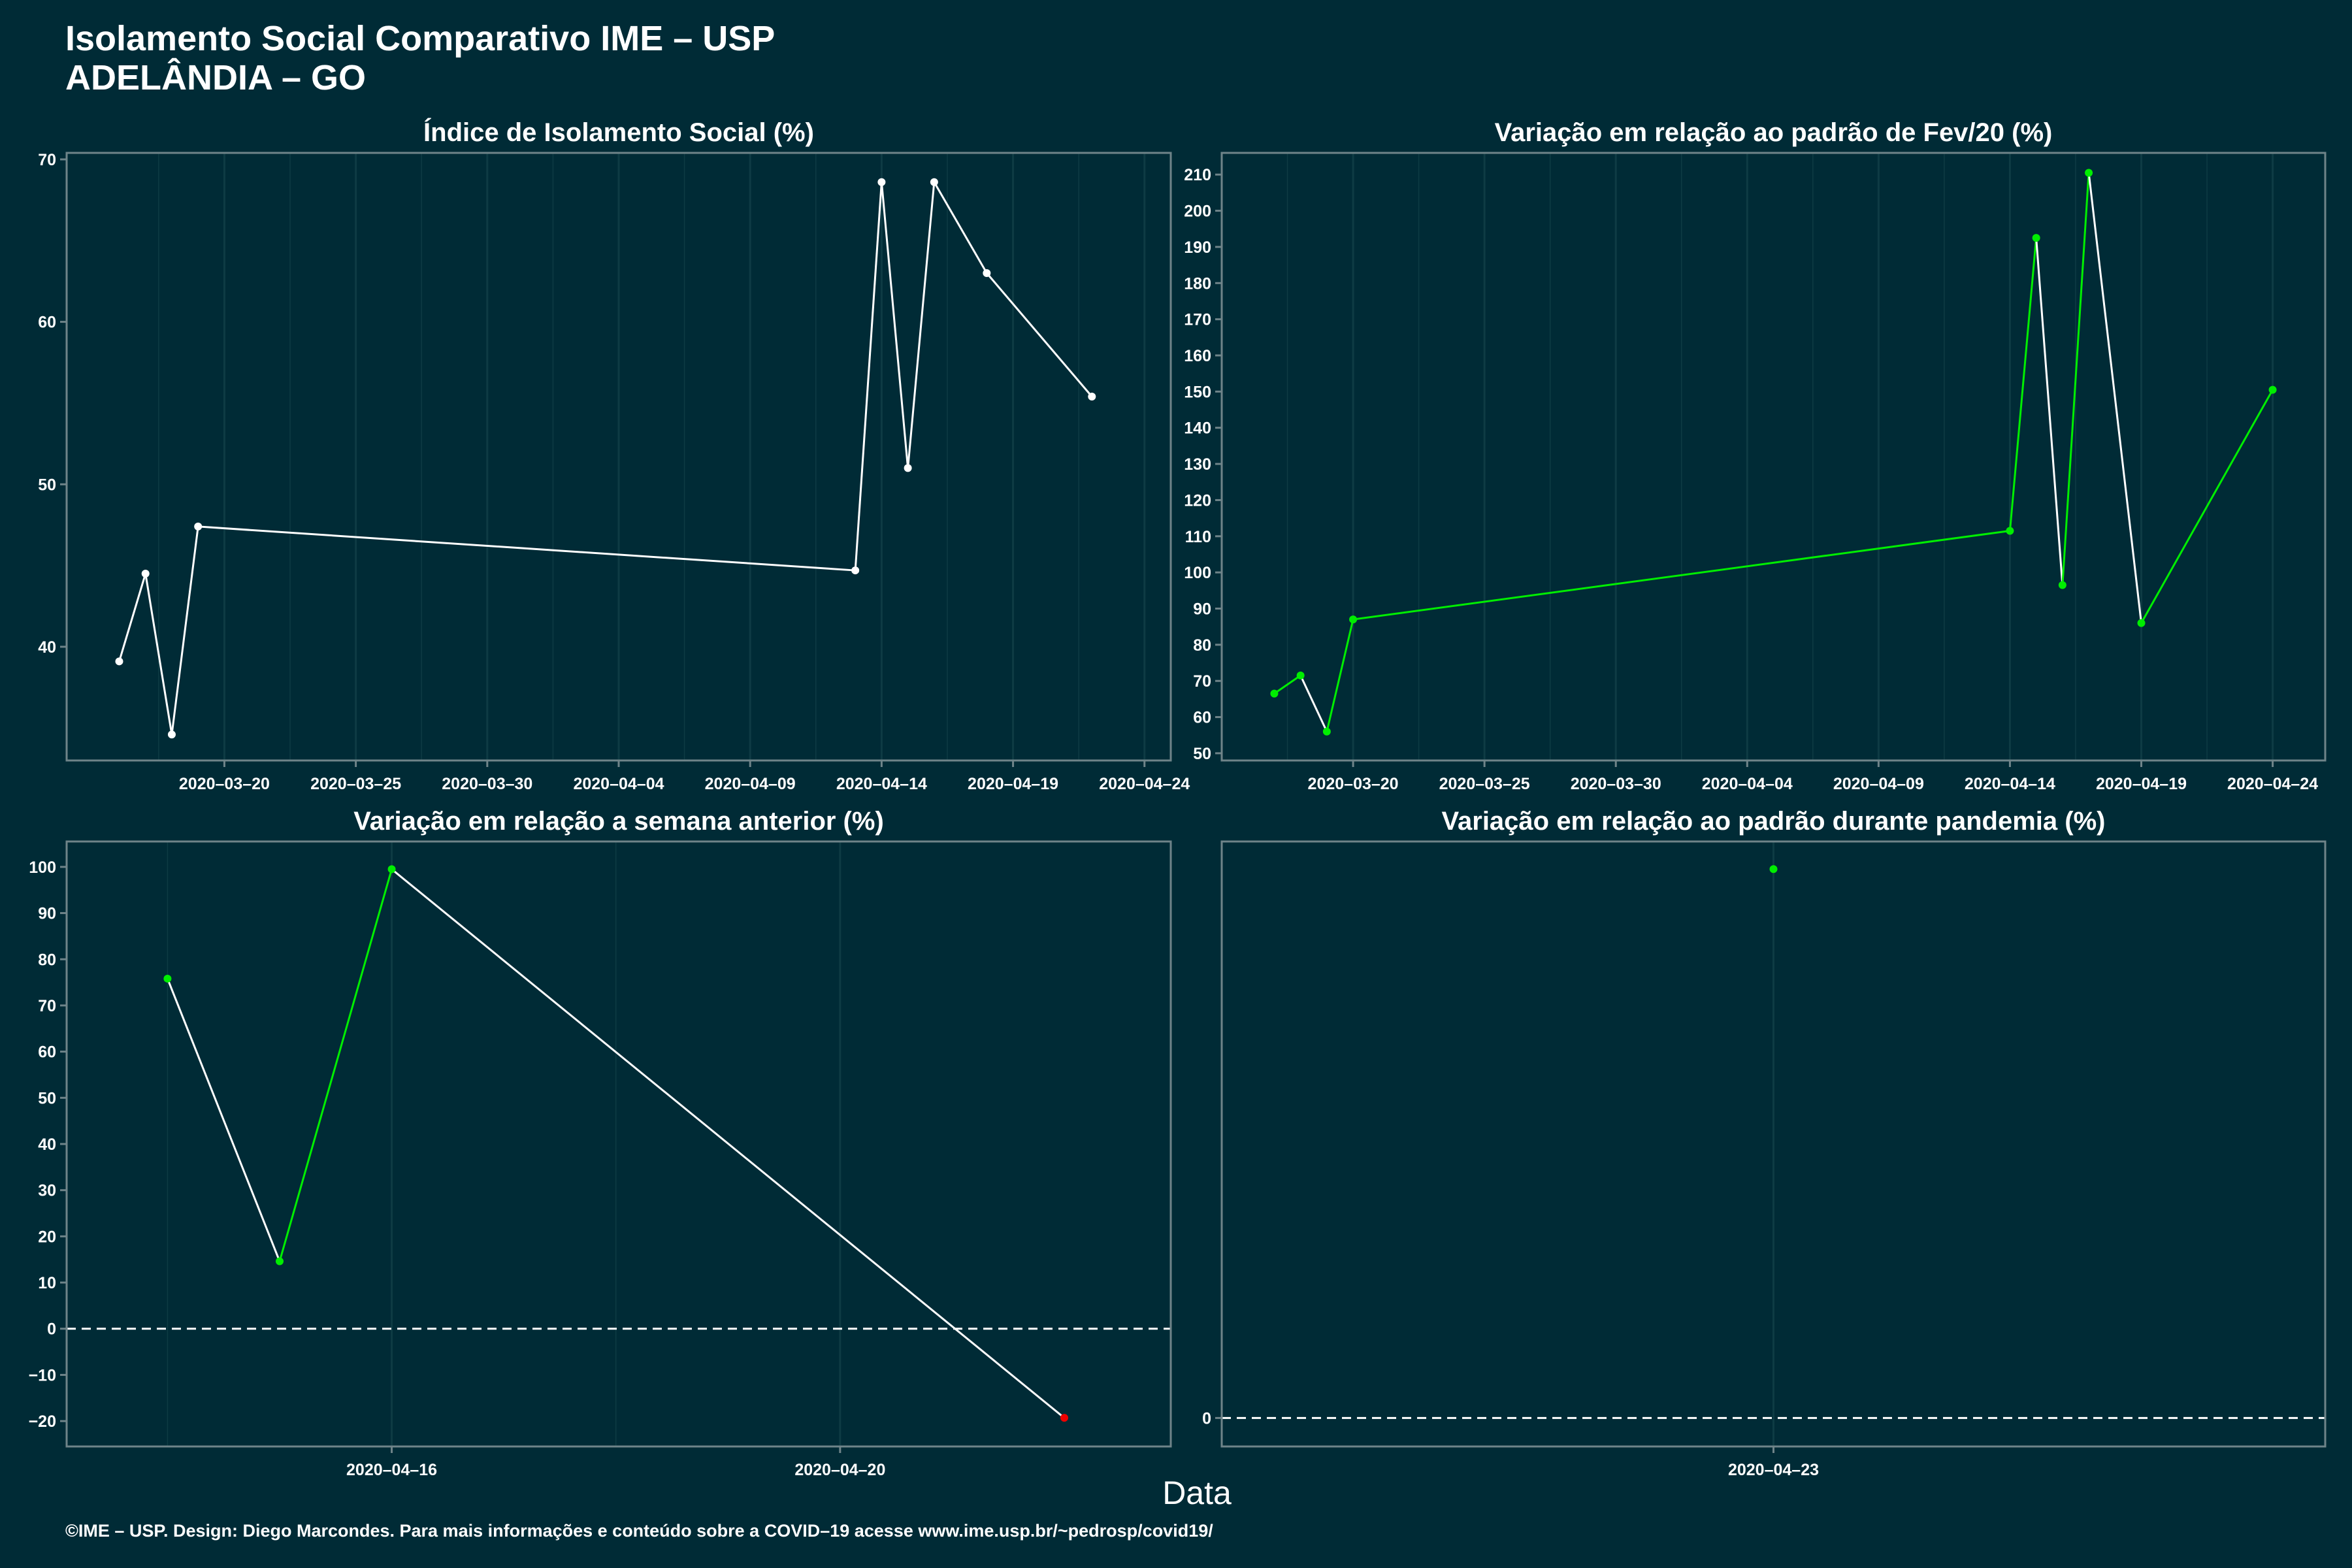 The height and width of the screenshot is (1568, 2352). What do you see at coordinates (47, 160) in the screenshot?
I see `panel-1-y-tick-label: 70` at bounding box center [47, 160].